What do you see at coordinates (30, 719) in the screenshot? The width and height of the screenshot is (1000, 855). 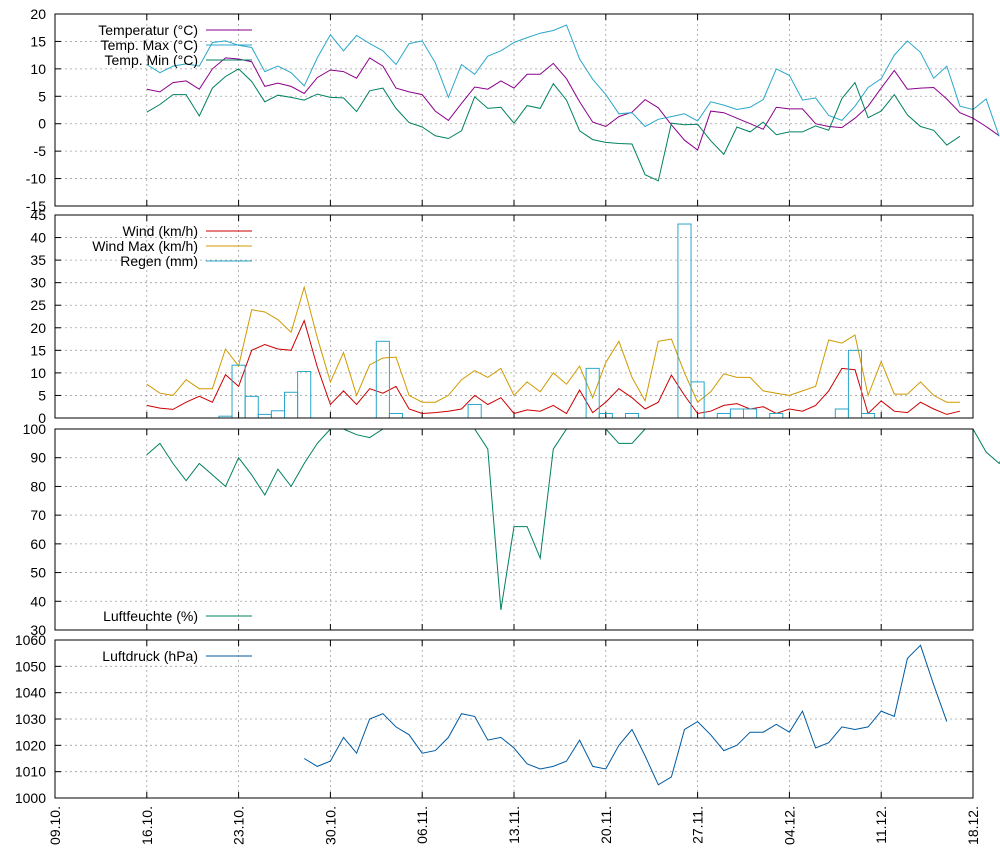 I see `y-tick-label: 1030` at bounding box center [30, 719].